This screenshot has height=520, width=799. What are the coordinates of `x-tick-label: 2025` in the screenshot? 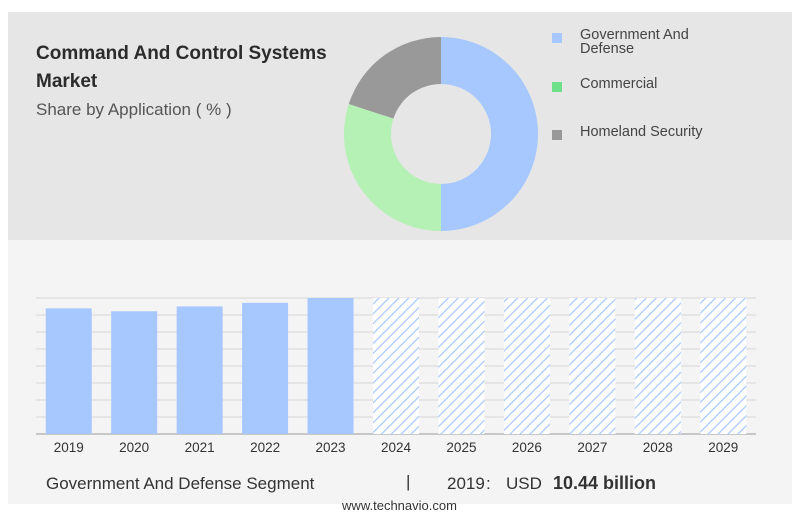 It's located at (461, 447).